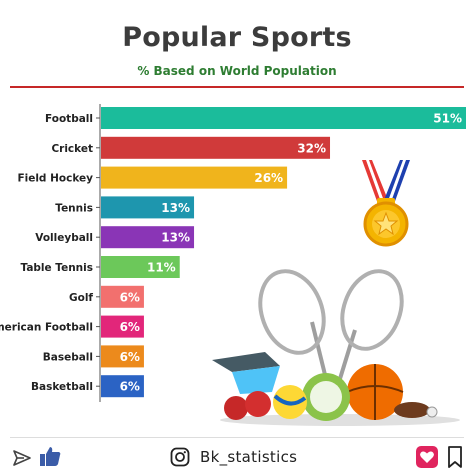 Image resolution: width=474 pixels, height=474 pixels. Describe the element at coordinates (311, 148) in the screenshot. I see `value-label: 32%` at that location.